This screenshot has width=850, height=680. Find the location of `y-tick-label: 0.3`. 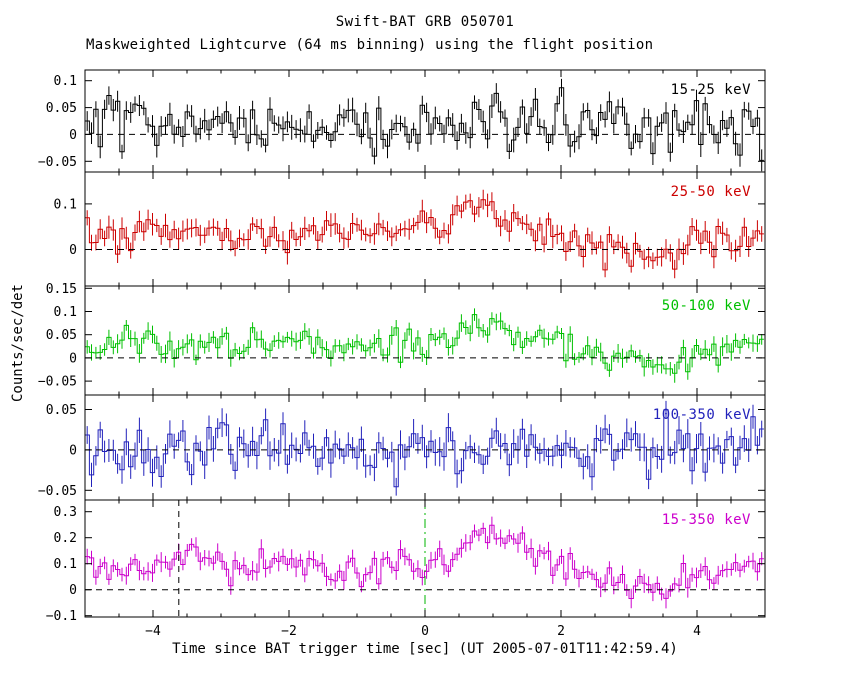

y-tick-label: 0.3 is located at coordinates (65, 512).